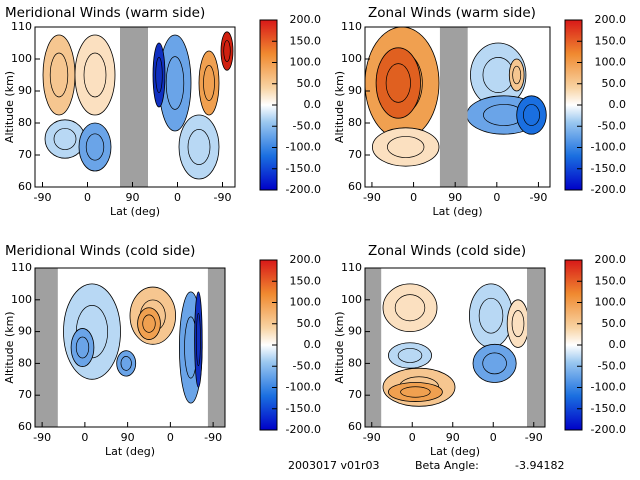 This screenshot has width=640, height=480. What do you see at coordinates (351, 267) in the screenshot?
I see `y-tick-label: 110` at bounding box center [351, 267].